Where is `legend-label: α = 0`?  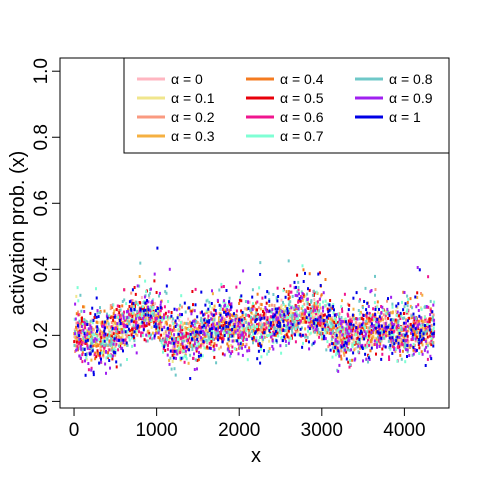 legend-label: α = 0 is located at coordinates (187, 79).